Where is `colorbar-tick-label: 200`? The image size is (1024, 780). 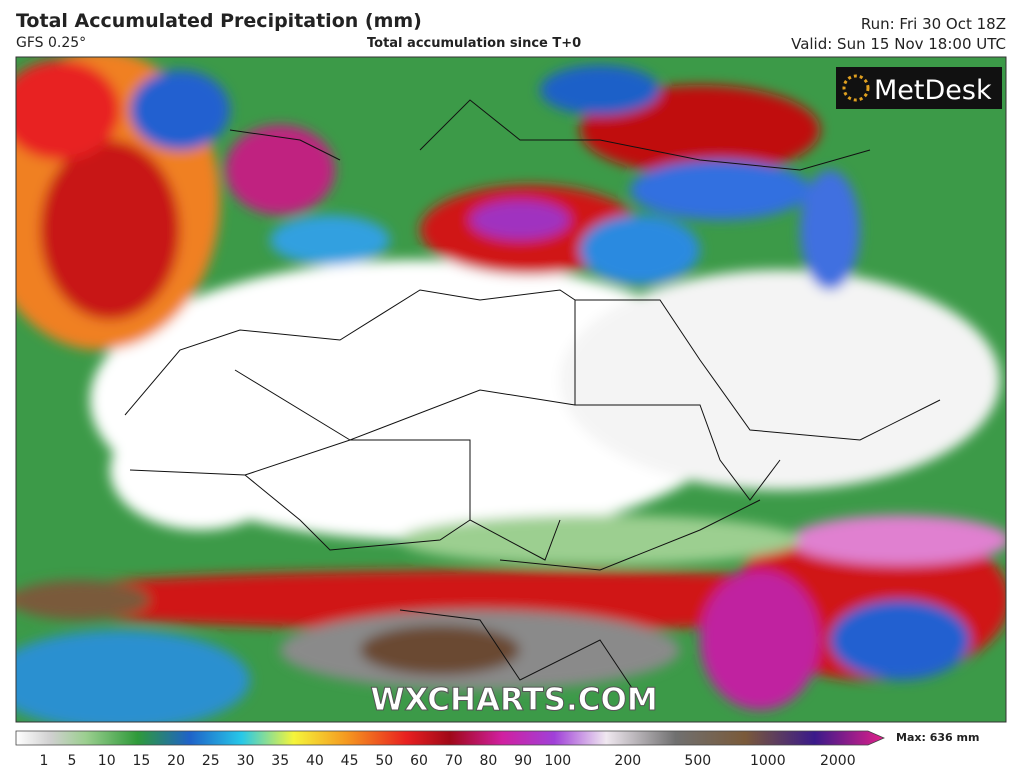
colorbar-tick-label: 200 is located at coordinates (627, 761).